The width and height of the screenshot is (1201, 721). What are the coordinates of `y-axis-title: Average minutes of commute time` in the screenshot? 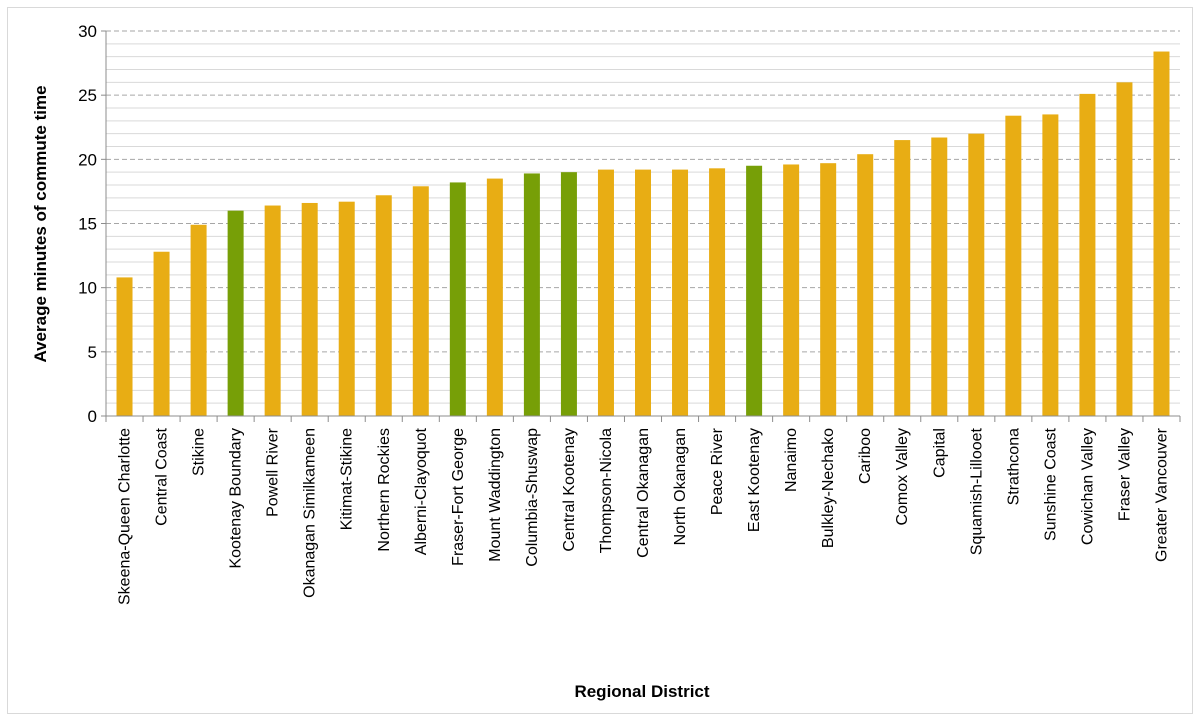 It's located at (40, 223).